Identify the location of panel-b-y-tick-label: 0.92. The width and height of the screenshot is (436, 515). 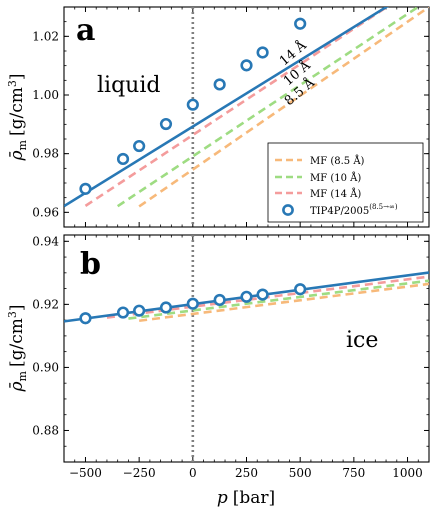
(45, 304).